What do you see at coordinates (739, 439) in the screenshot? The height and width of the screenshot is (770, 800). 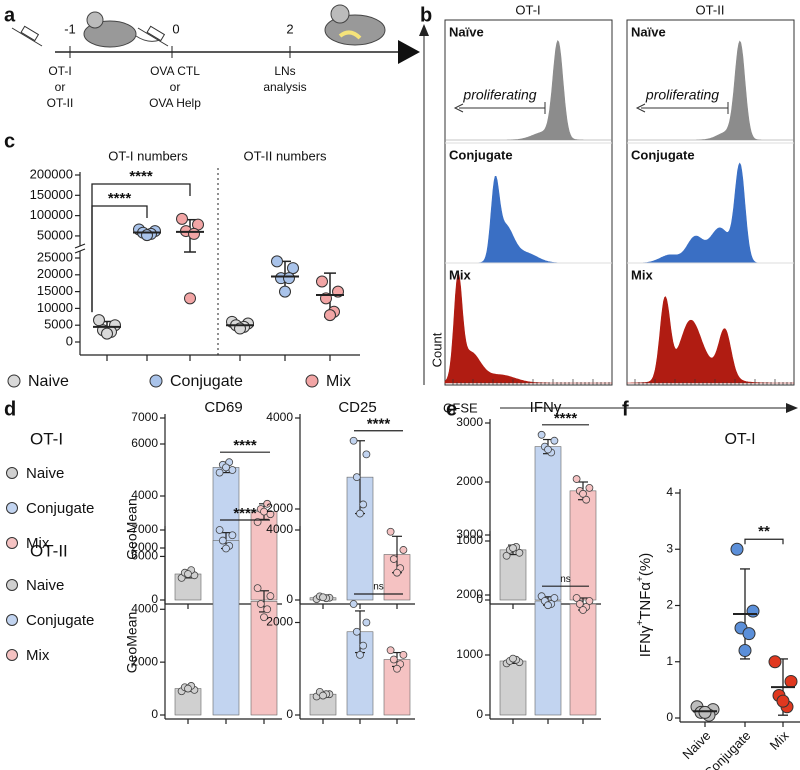 I see `chart-title: OT-I` at bounding box center [739, 439].